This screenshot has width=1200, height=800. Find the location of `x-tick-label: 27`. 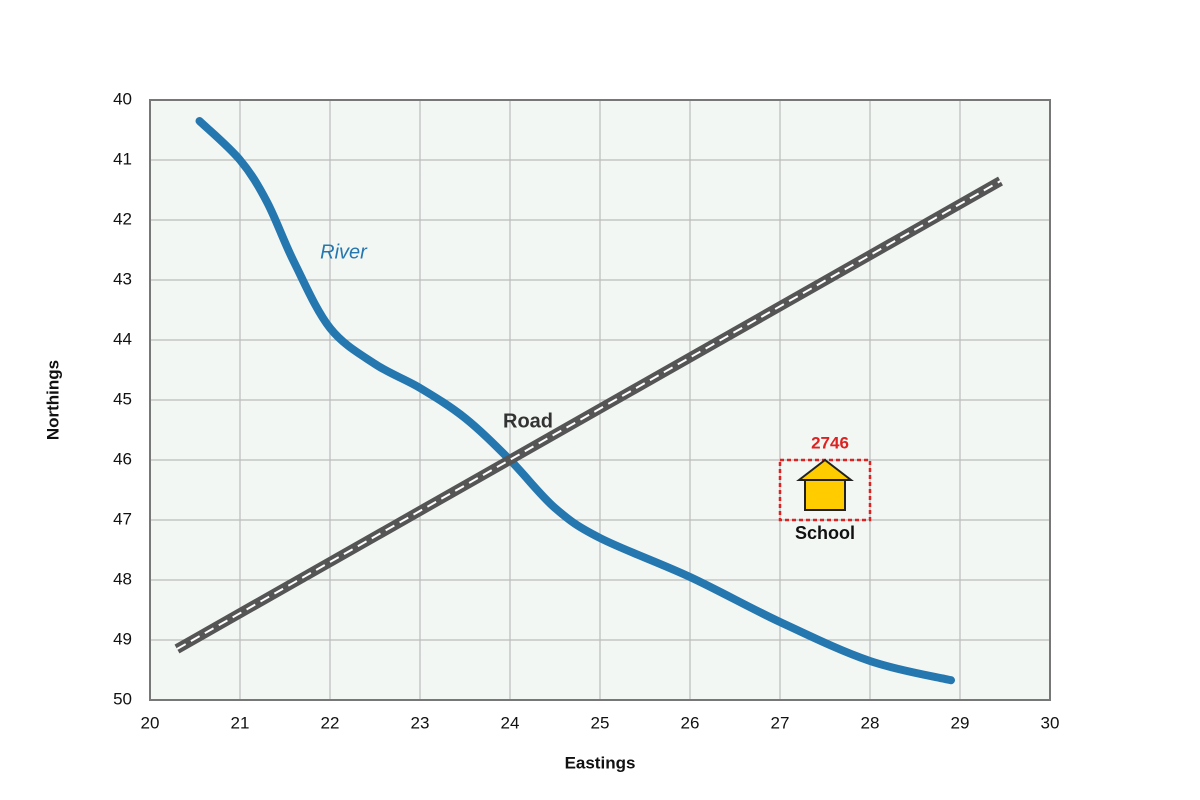

x-tick-label: 27 is located at coordinates (780, 722).